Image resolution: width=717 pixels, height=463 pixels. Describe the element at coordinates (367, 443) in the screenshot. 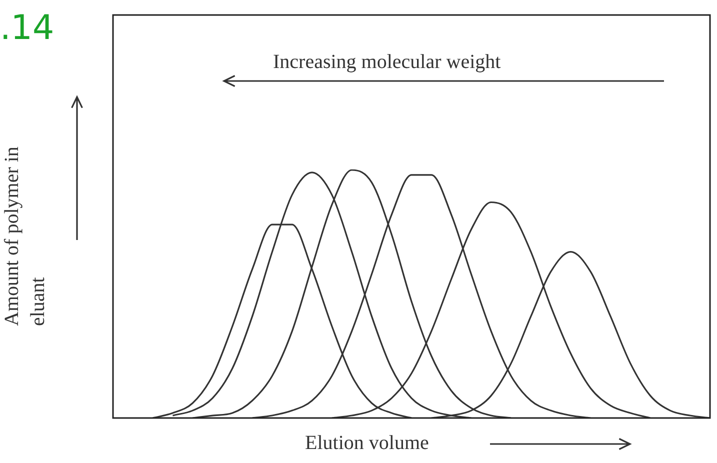

I see `x-axis-title: Elution volume` at that location.